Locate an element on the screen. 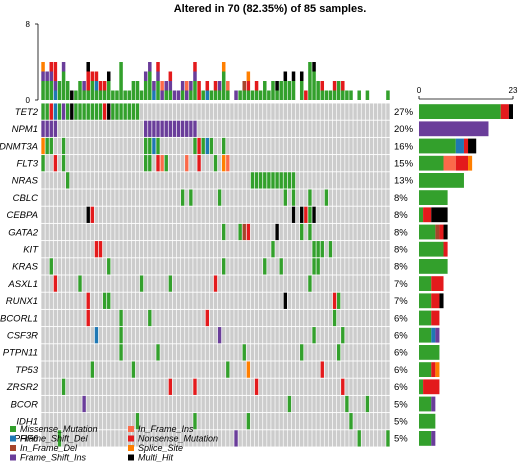  chart-title: Altered in 70 (82.35%) of 85 samples. is located at coordinates (270, 9).